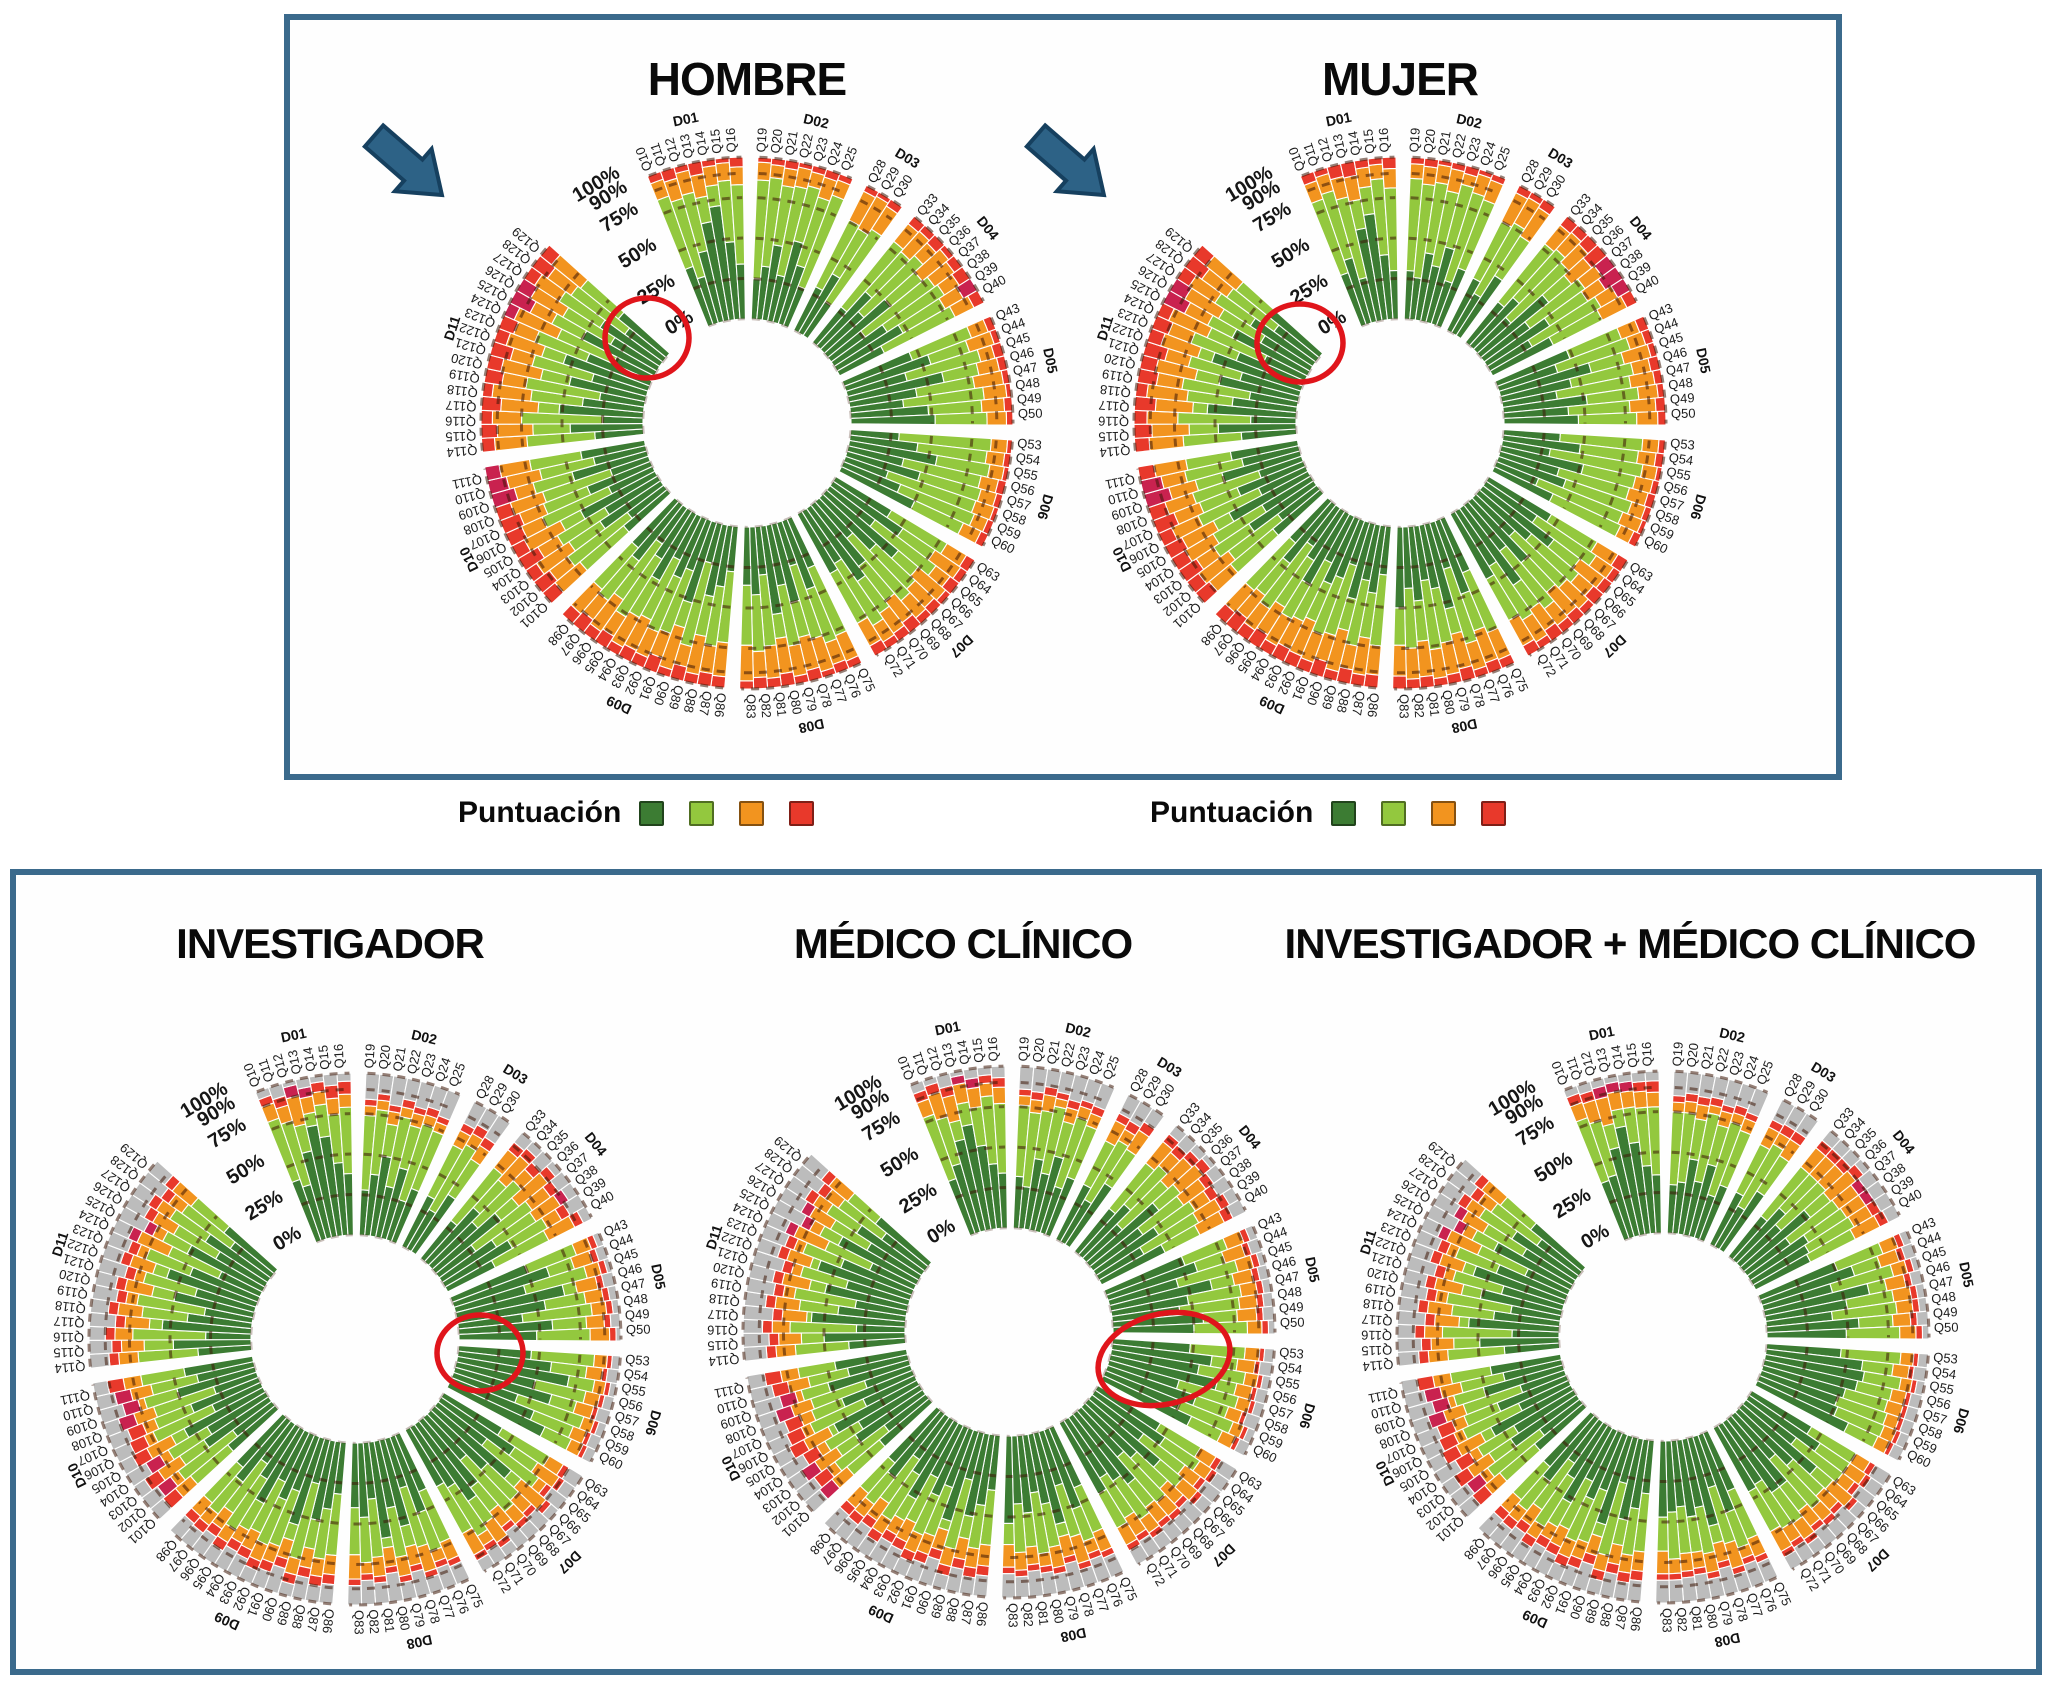 Image resolution: width=2055 pixels, height=1685 pixels. Describe the element at coordinates (1292, 1352) in the screenshot. I see `q-label: Q53` at that location.